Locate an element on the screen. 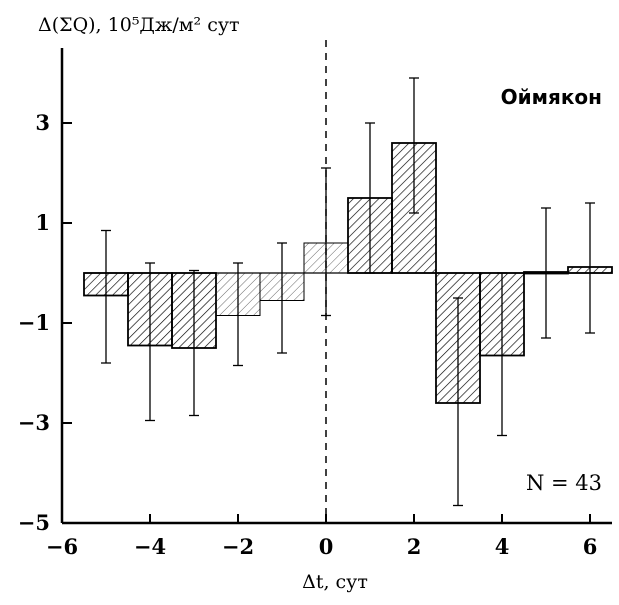 This screenshot has width=619, height=605. x-tick-label: 2 is located at coordinates (414, 546).